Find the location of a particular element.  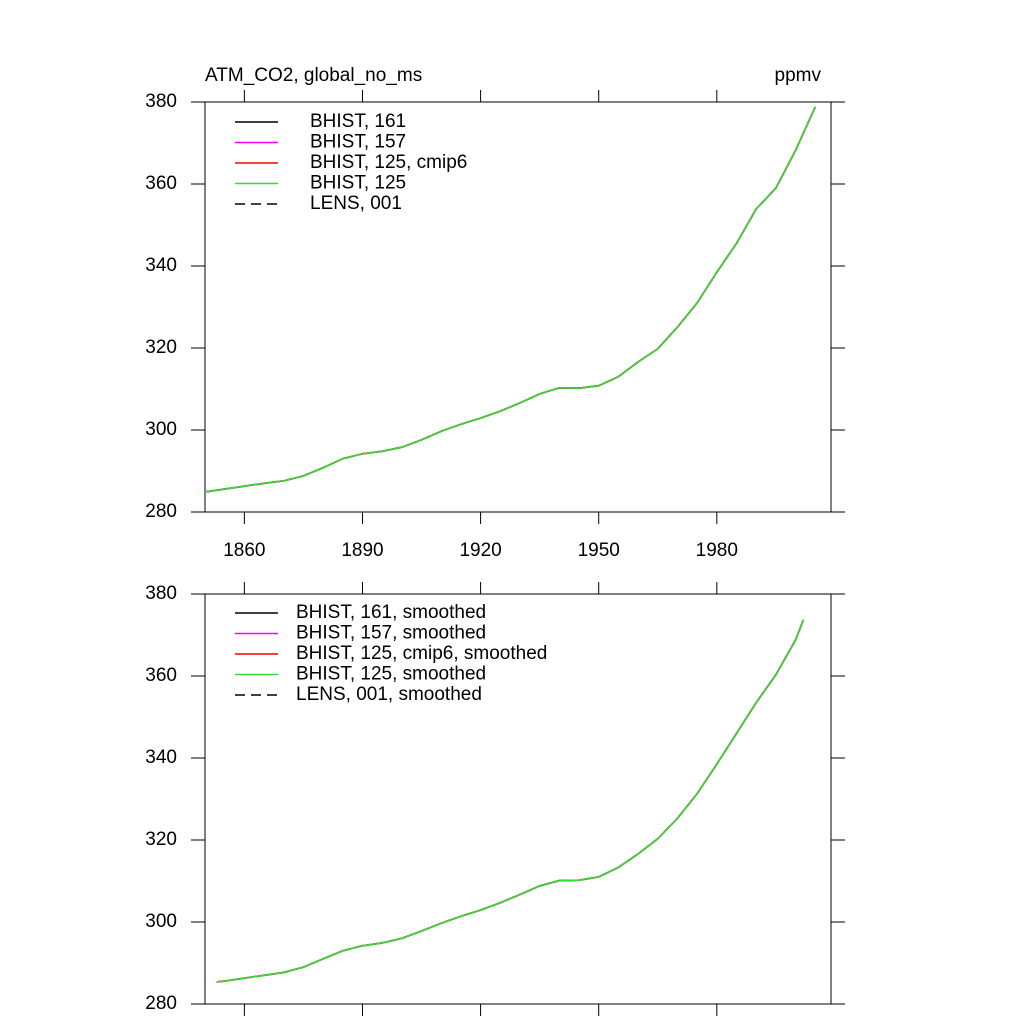

legend-label: LENS, 001, smoothed is located at coordinates (389, 694).